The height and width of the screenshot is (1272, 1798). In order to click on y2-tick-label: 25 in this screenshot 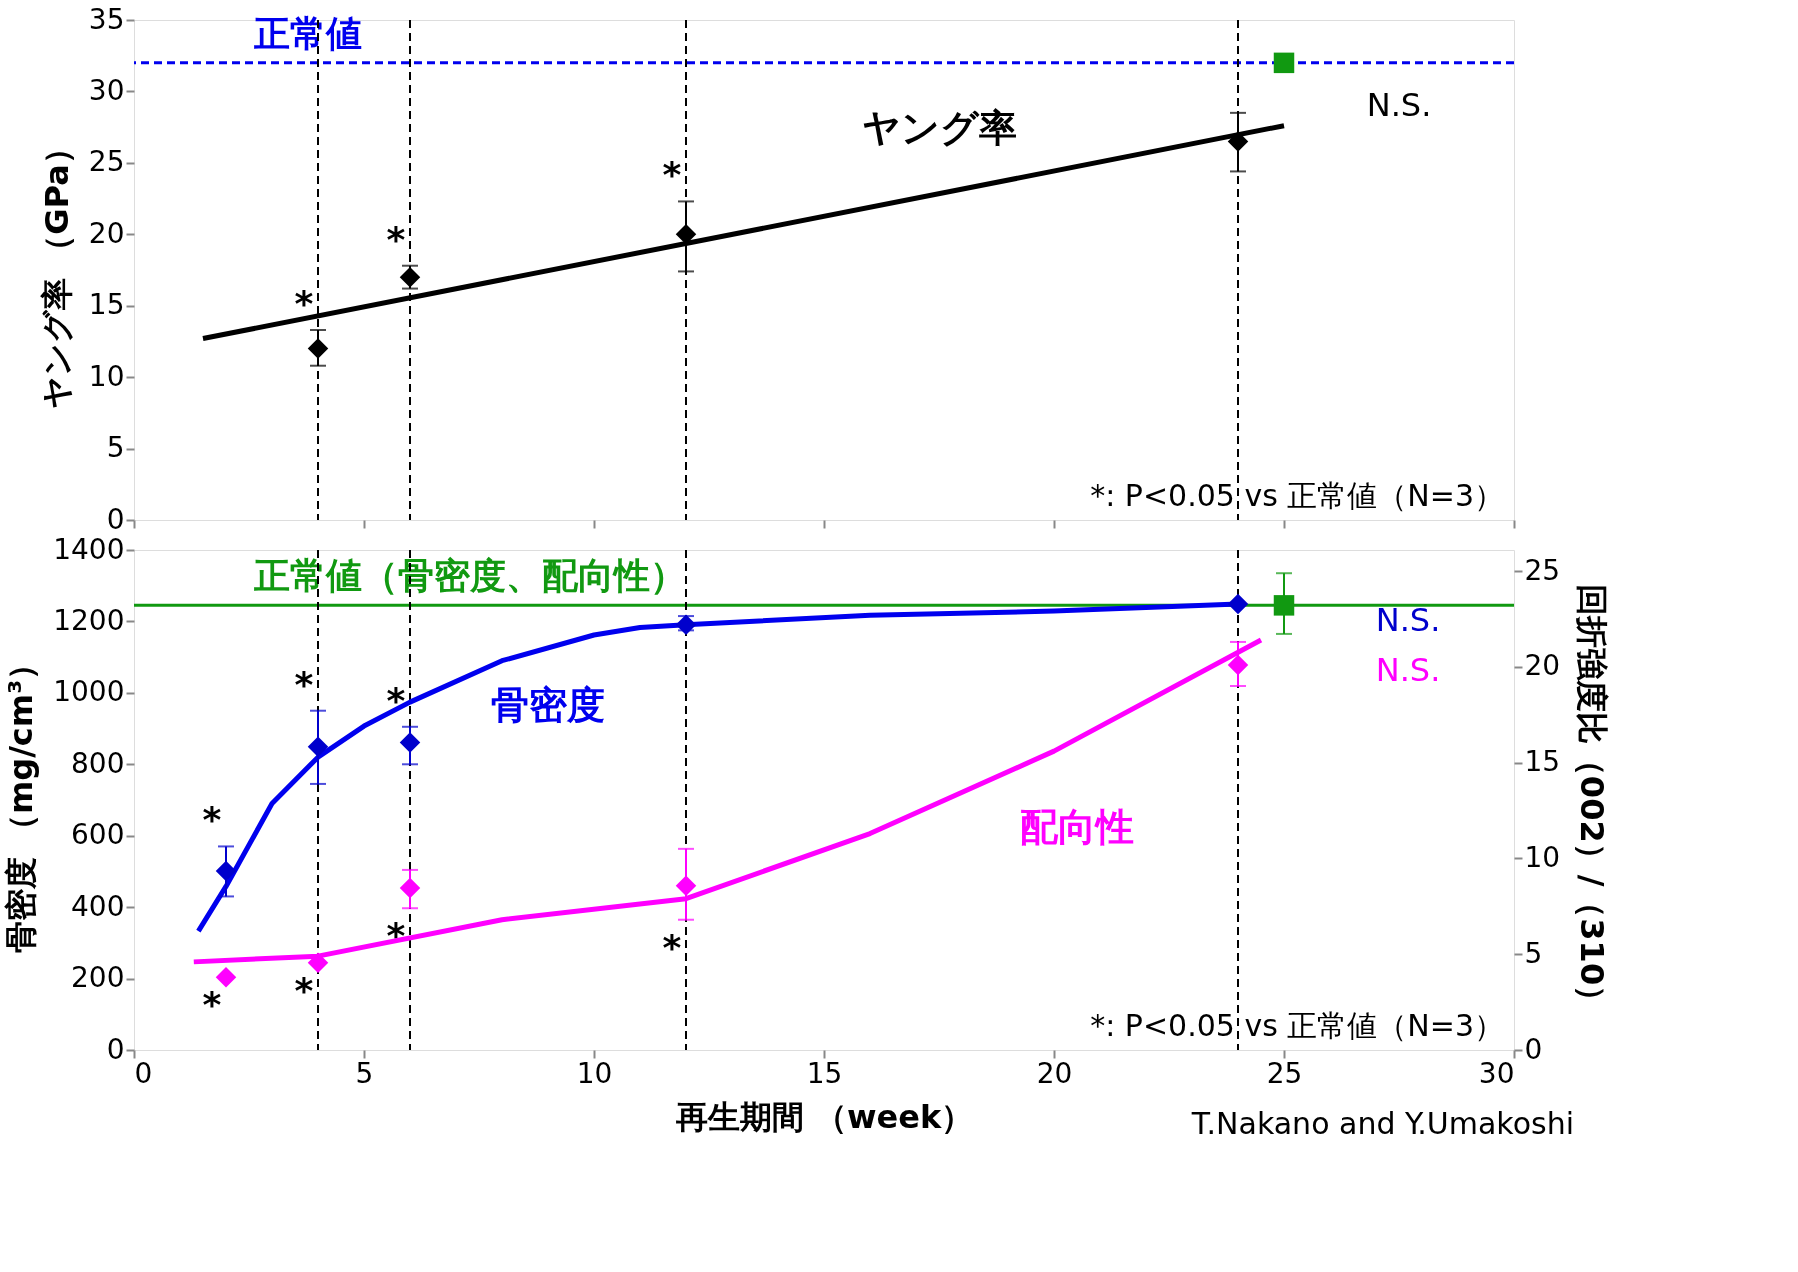, I will do `click(1542, 570)`.